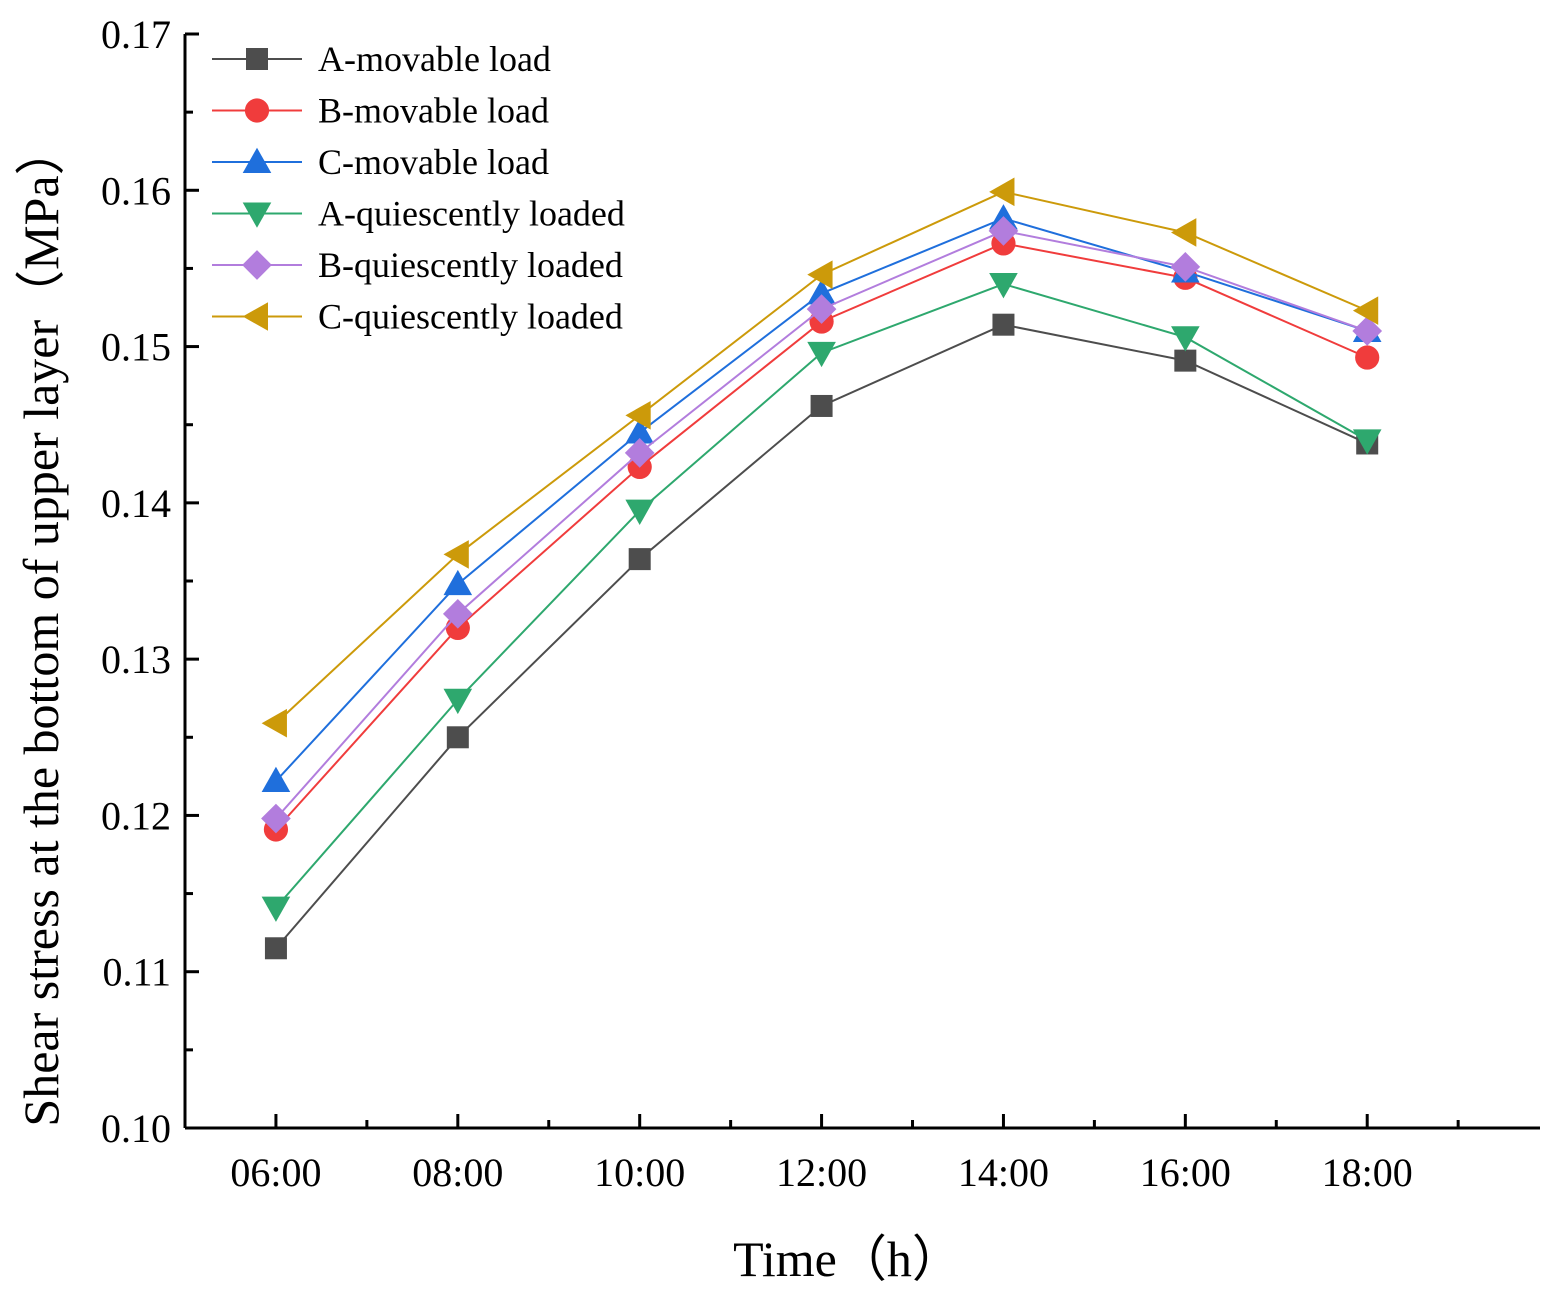  I want to click on x-tick-label: 08:00, so click(457, 1172).